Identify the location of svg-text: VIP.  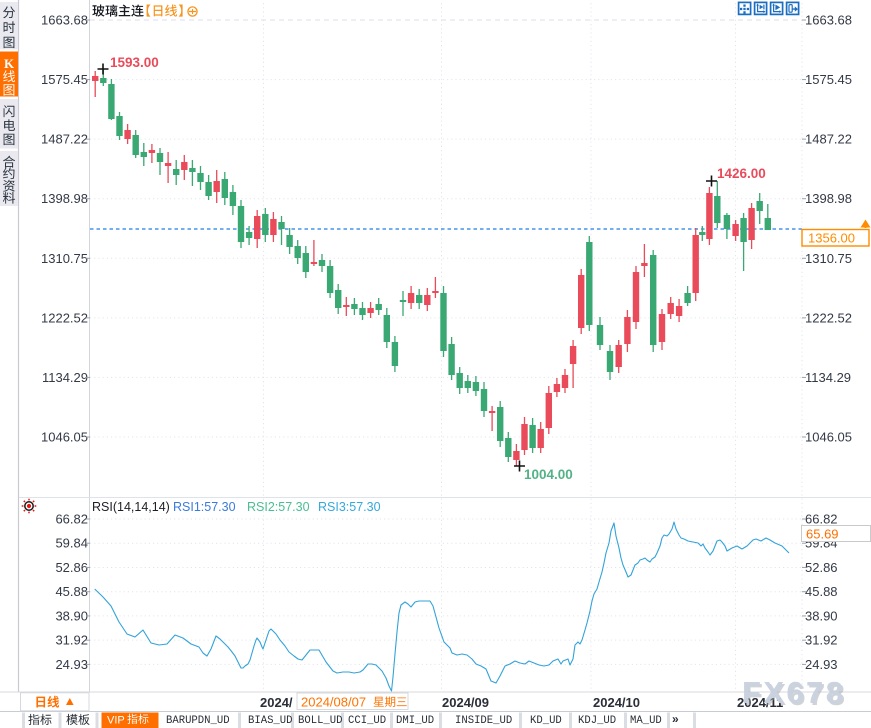
(116, 721).